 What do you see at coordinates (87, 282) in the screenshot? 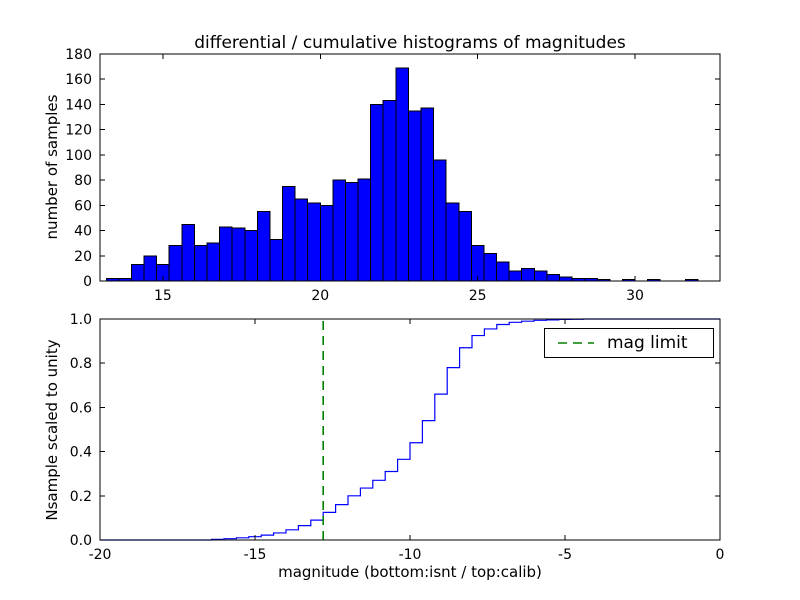
I see `y-tick-label: 0` at bounding box center [87, 282].